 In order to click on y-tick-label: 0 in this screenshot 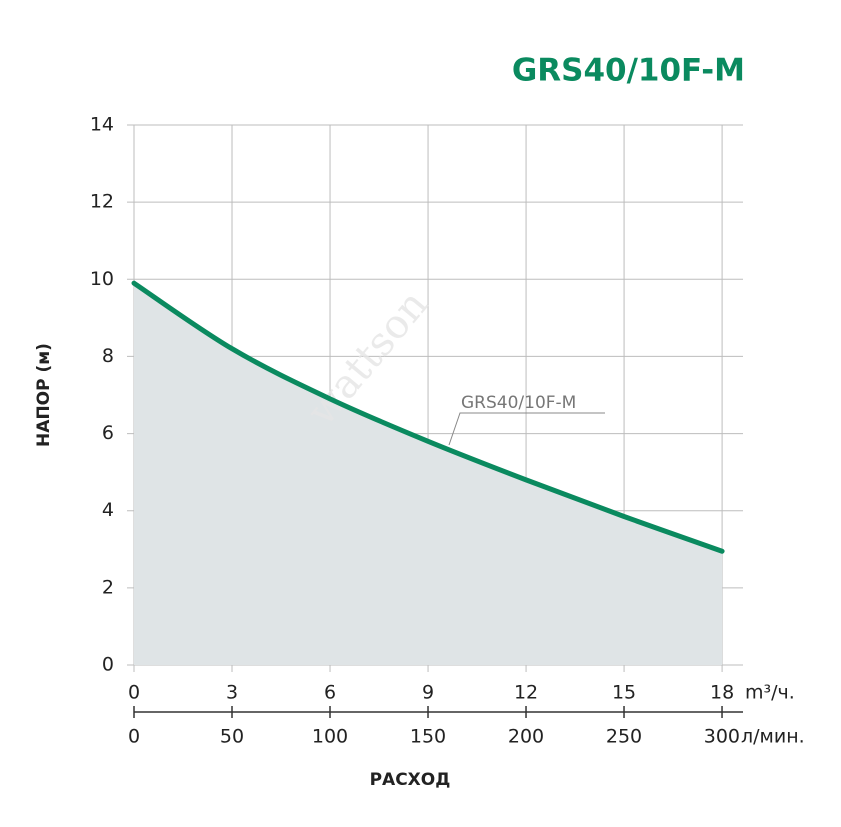, I will do `click(108, 665)`.